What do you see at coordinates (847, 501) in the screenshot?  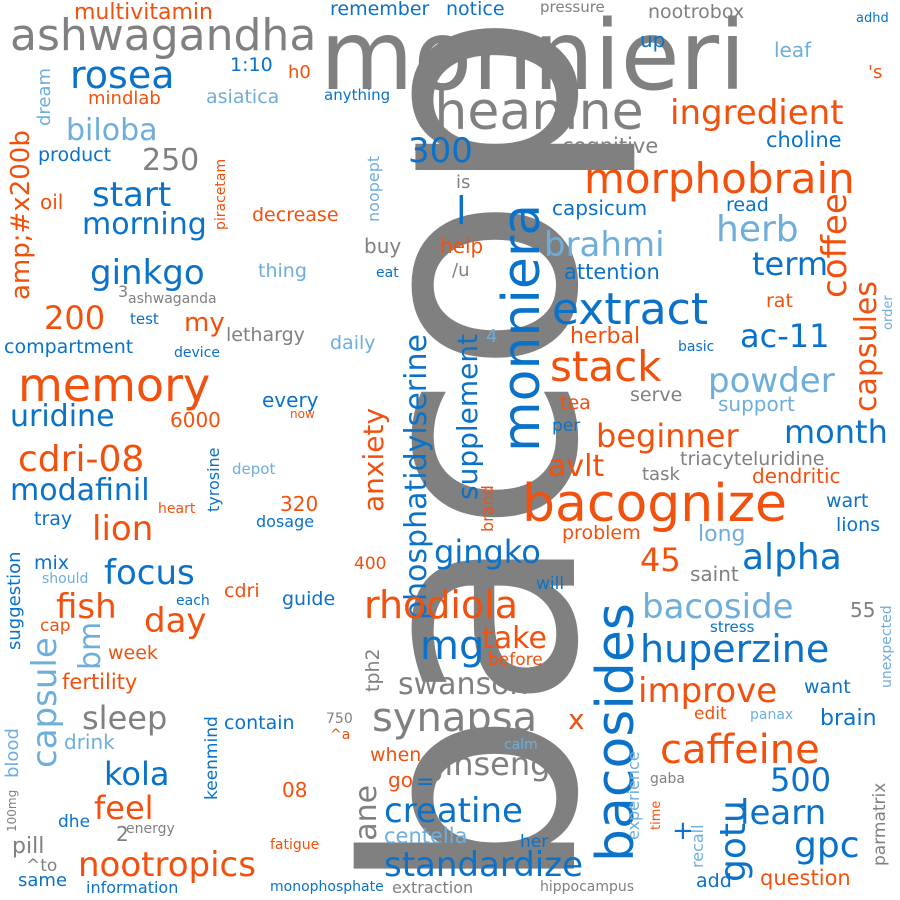 I see `word-wart: wart` at bounding box center [847, 501].